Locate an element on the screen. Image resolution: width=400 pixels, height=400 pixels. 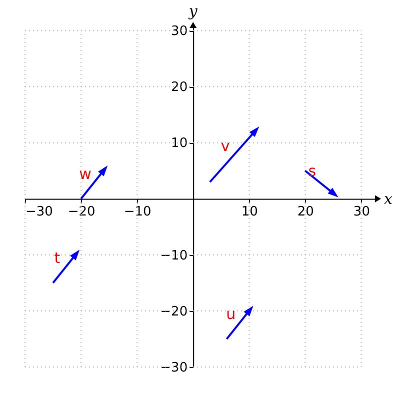
series-label: t is located at coordinates (57, 257).